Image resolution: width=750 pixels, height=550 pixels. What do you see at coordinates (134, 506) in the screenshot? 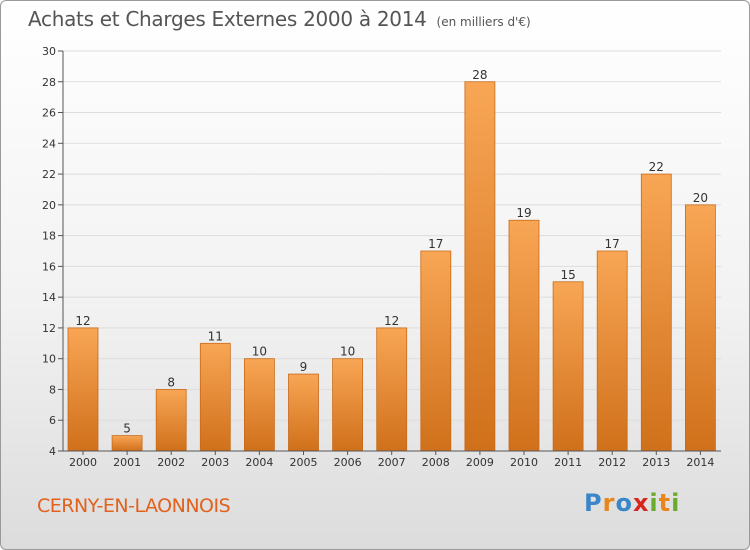
I see `place-name: CERNY-EN-LAONNOIS` at bounding box center [134, 506].